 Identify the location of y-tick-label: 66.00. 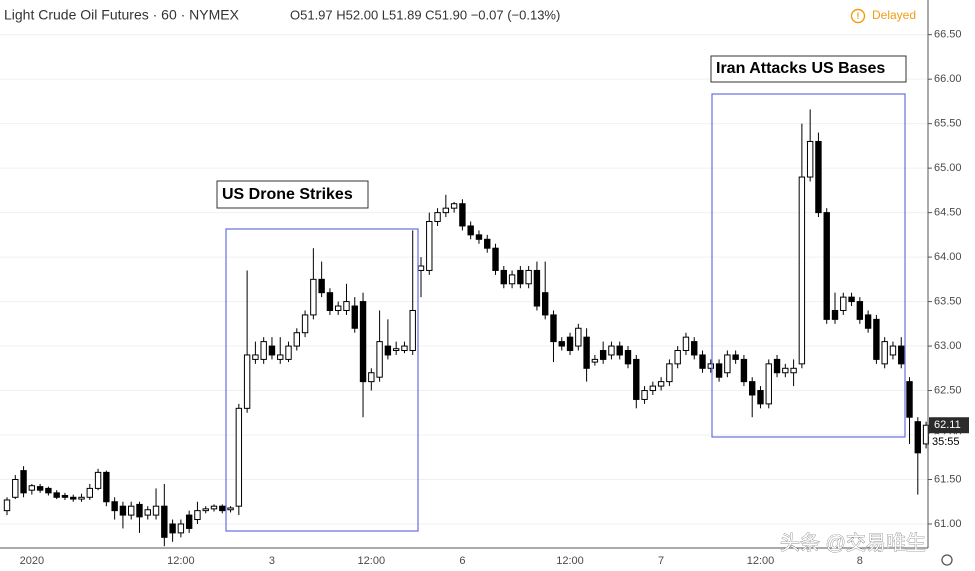
(948, 79).